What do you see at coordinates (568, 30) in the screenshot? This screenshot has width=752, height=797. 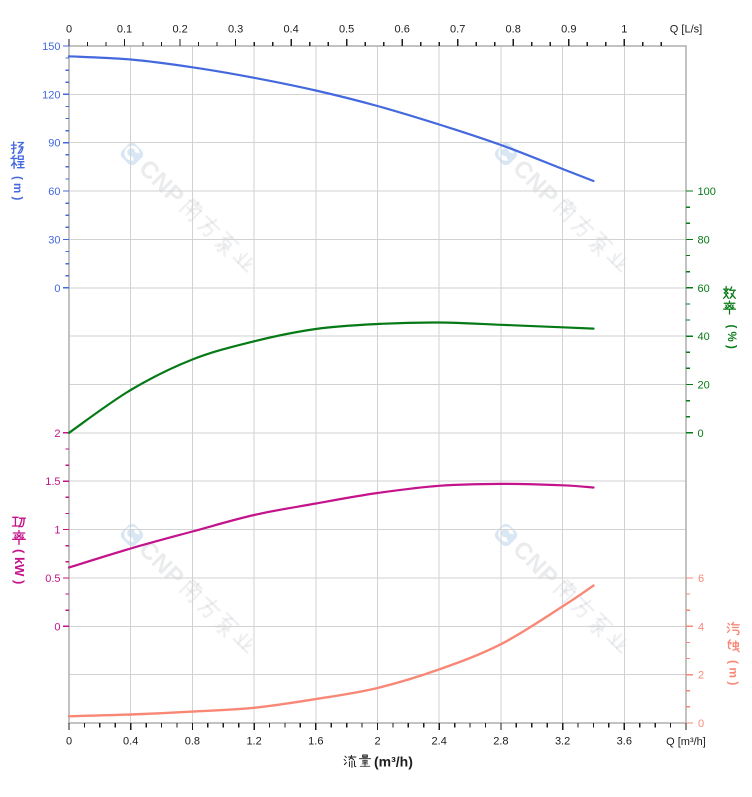 I see `svg-text: 0.9` at bounding box center [568, 30].